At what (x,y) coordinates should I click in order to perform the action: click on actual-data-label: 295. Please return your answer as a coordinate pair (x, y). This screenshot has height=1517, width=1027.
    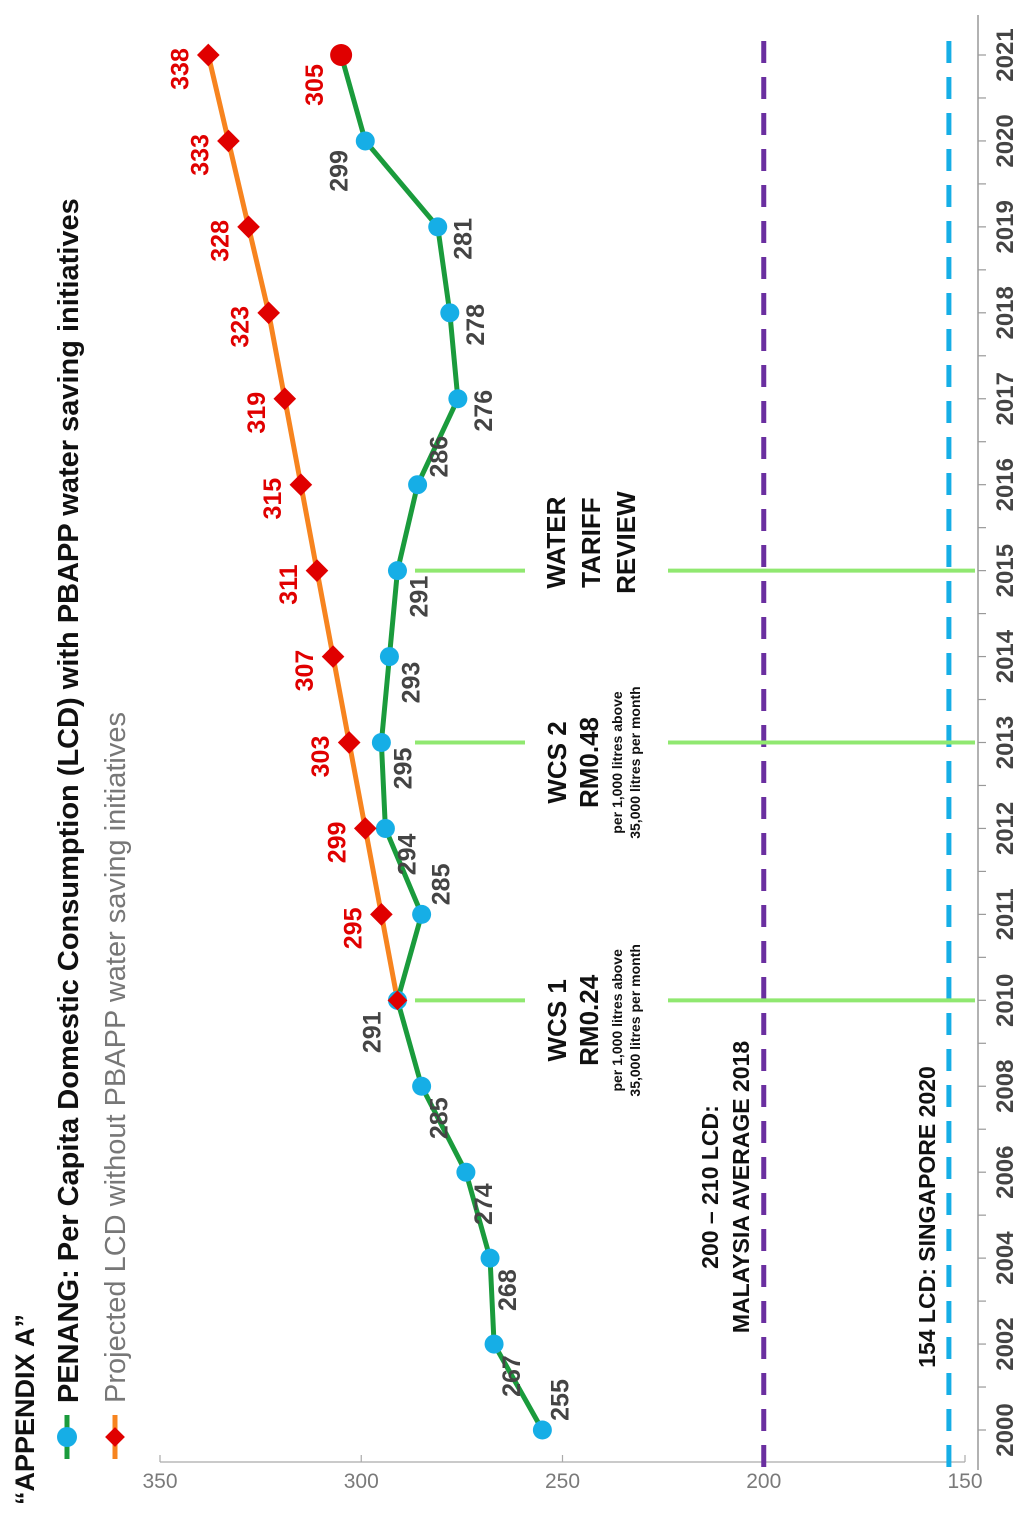
    Looking at the image, I should click on (403, 769).